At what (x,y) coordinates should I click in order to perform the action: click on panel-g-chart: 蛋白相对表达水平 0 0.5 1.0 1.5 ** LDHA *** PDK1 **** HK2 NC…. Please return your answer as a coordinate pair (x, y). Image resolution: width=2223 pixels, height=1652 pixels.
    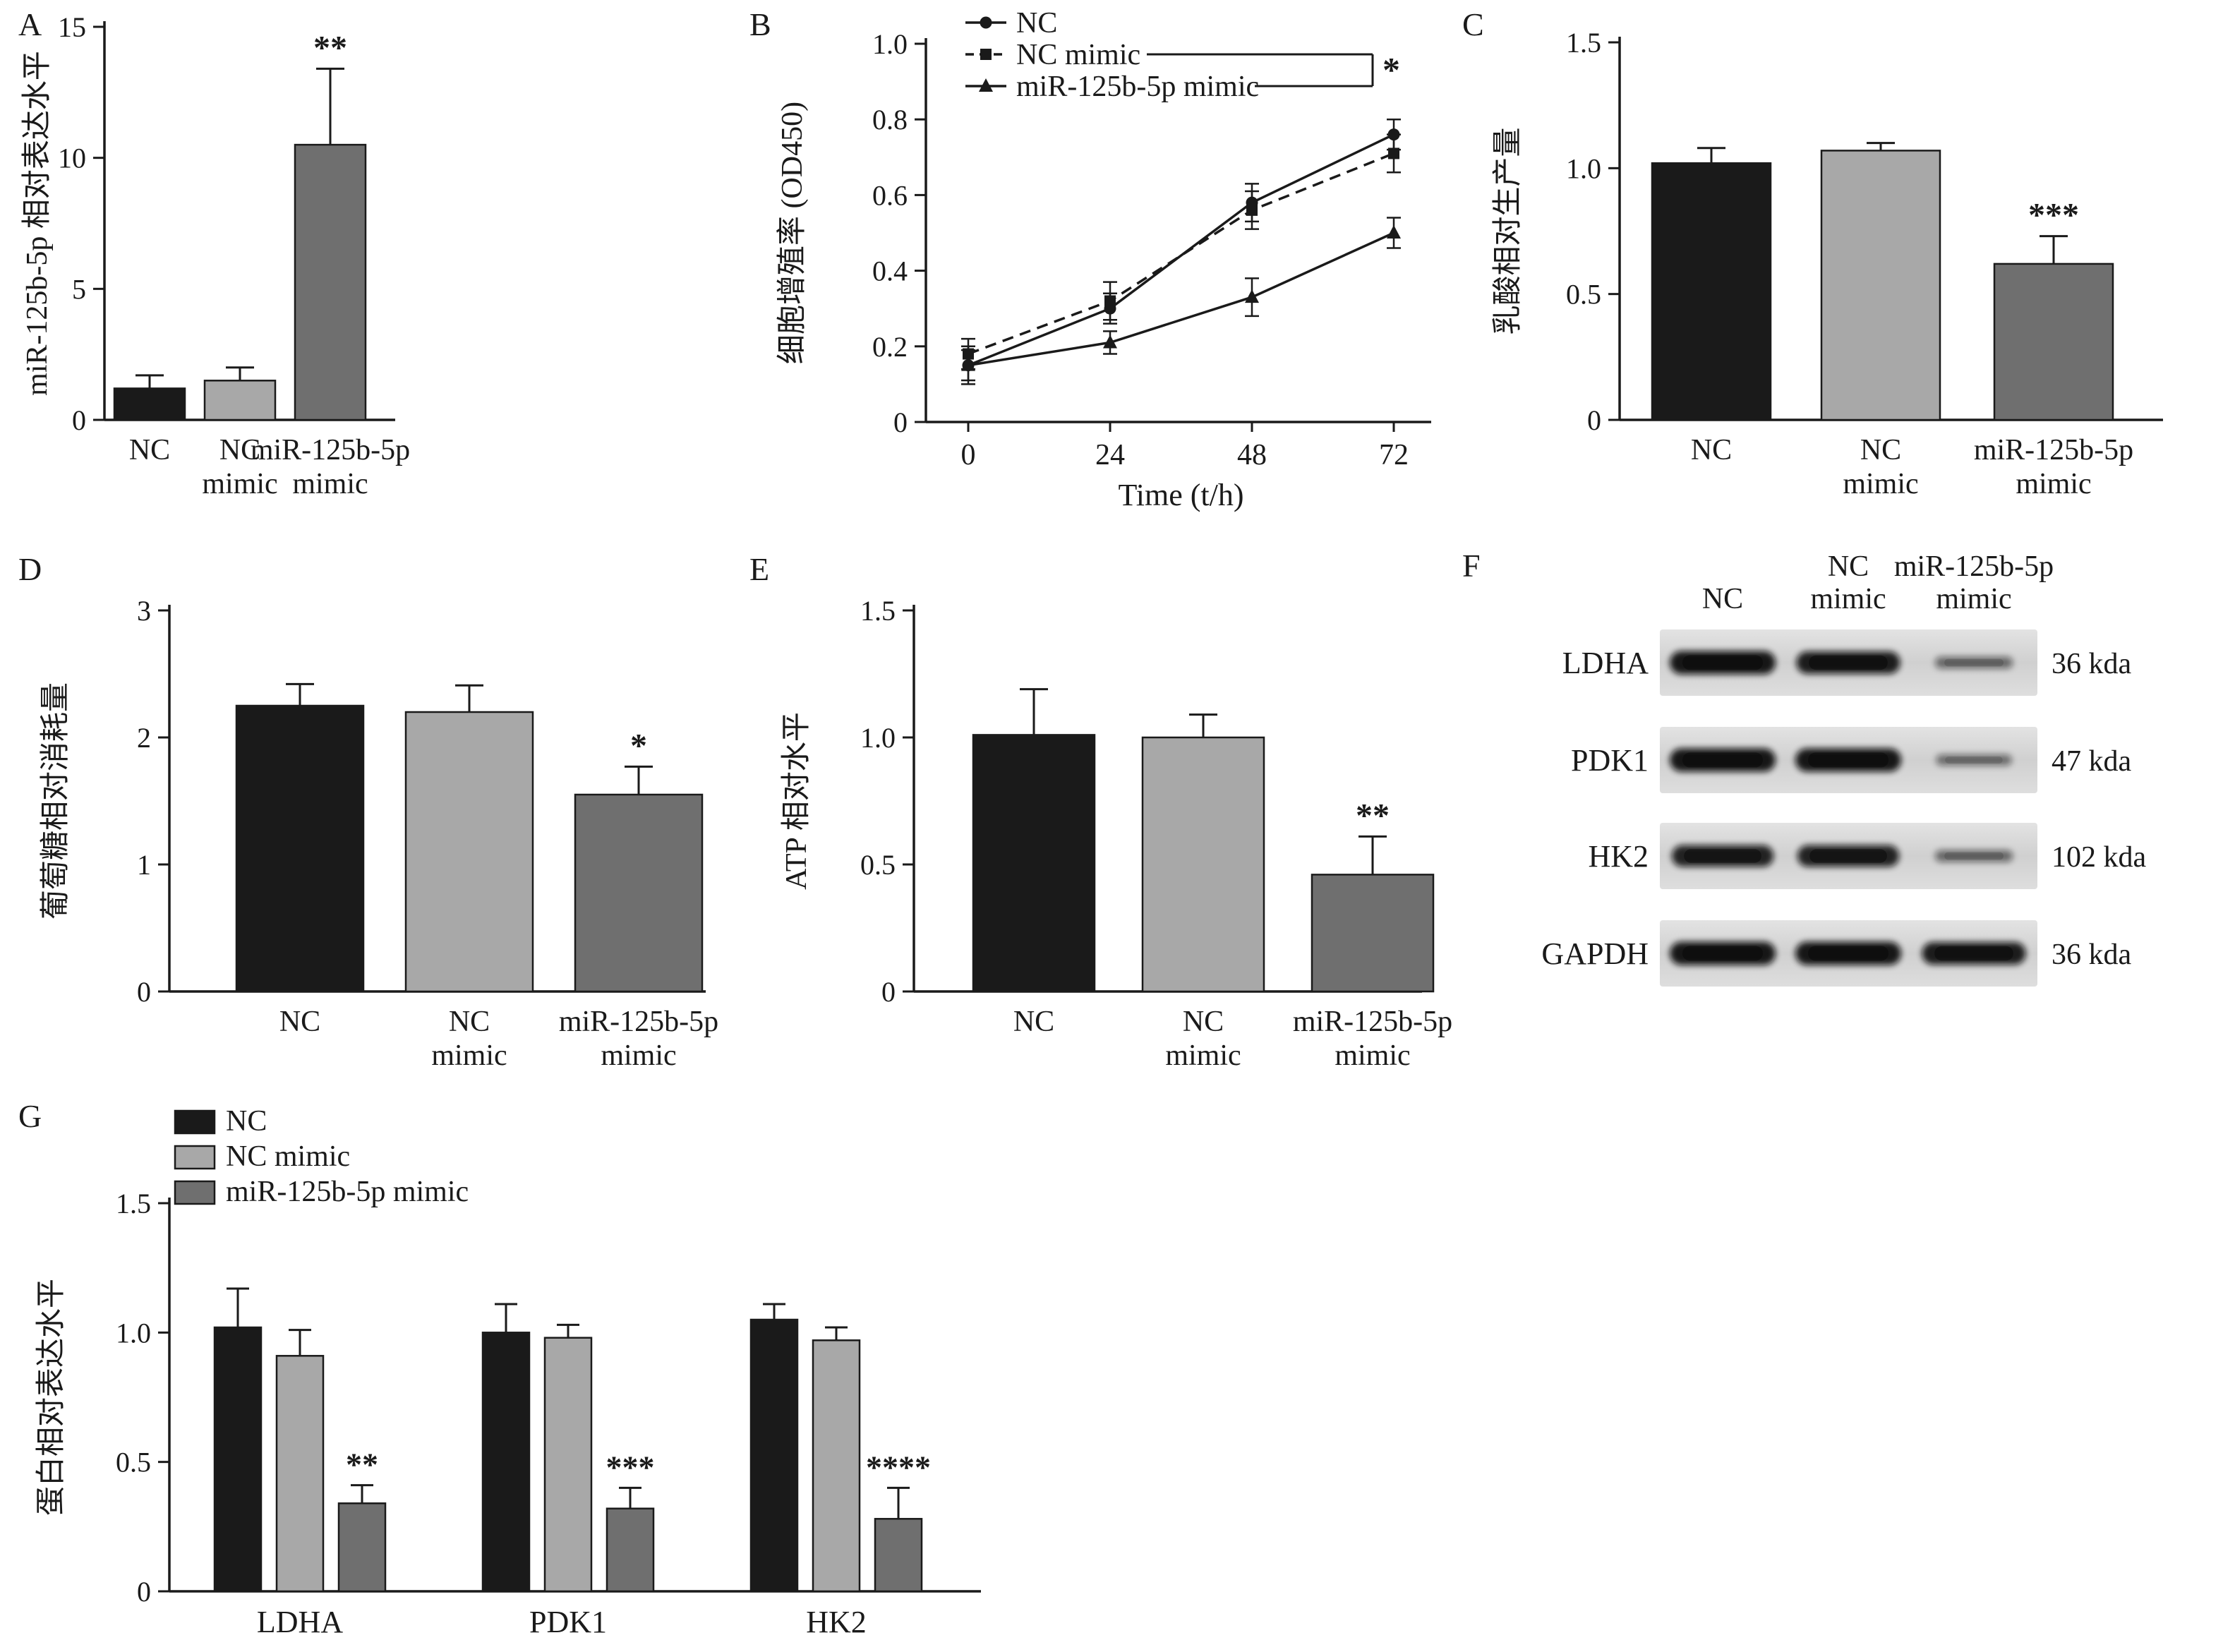
    Looking at the image, I should click on (508, 1372).